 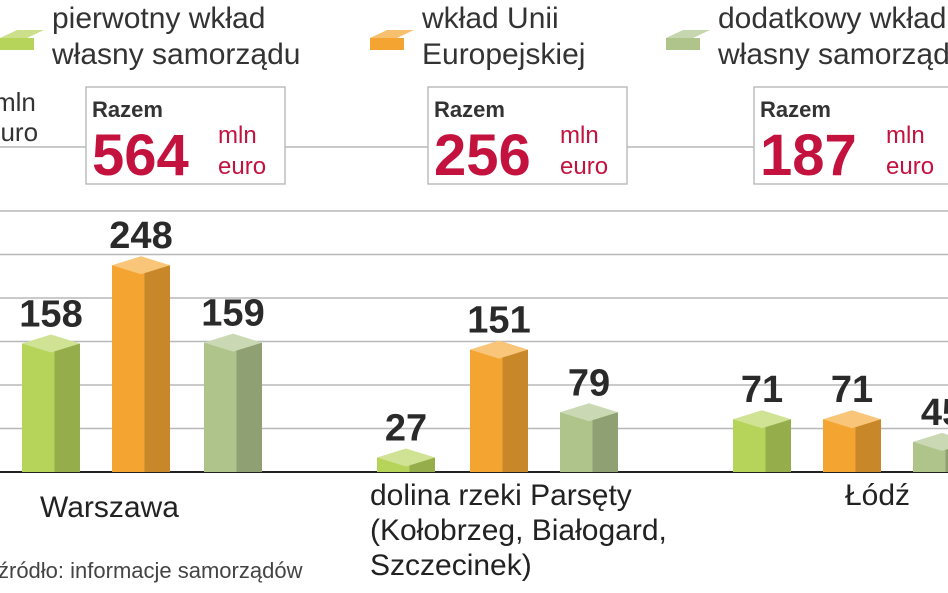 What do you see at coordinates (934, 413) in the screenshot?
I see `value-label: 45` at bounding box center [934, 413].